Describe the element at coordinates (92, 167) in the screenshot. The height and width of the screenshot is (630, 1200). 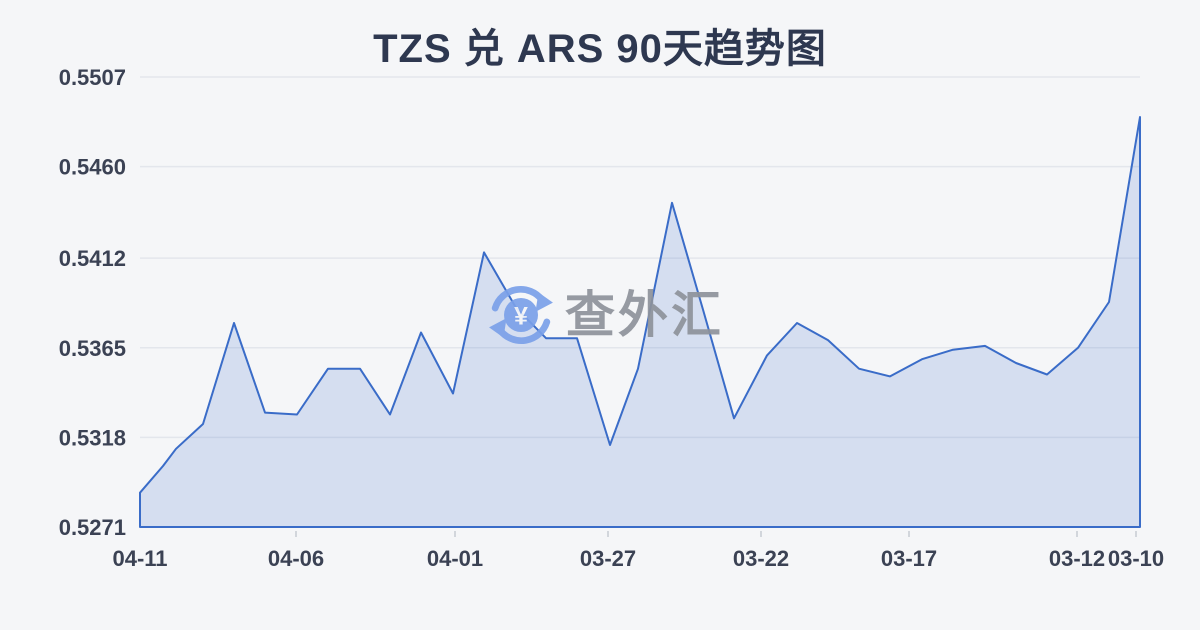
I see `y-axis-label: 0.5460` at that location.